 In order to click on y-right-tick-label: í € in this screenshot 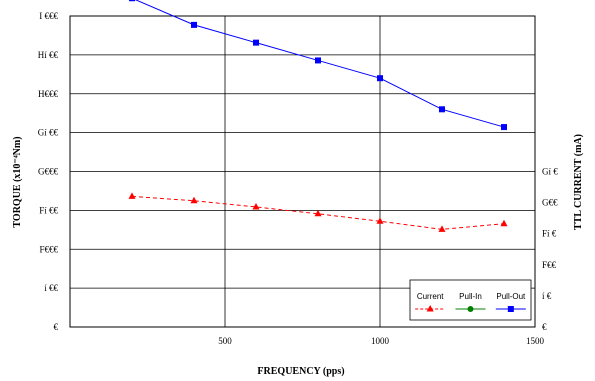, I will do `click(547, 296)`.